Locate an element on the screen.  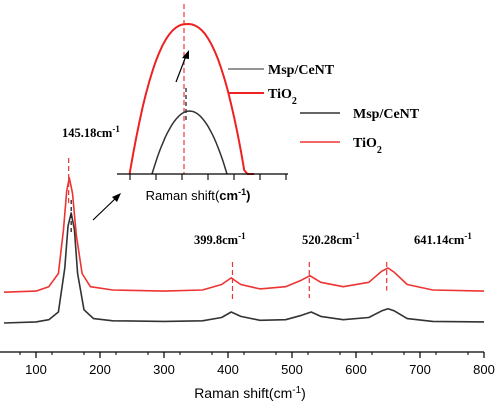
peak-label-1: 399.8cm-1 is located at coordinates (220, 239).